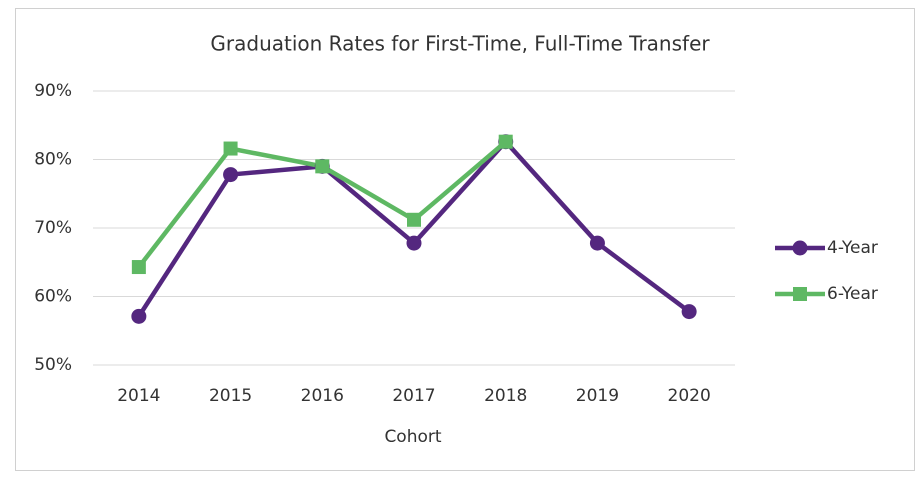 The width and height of the screenshot is (915, 480). What do you see at coordinates (689, 396) in the screenshot?
I see `x-tick-label: 2020` at bounding box center [689, 396].